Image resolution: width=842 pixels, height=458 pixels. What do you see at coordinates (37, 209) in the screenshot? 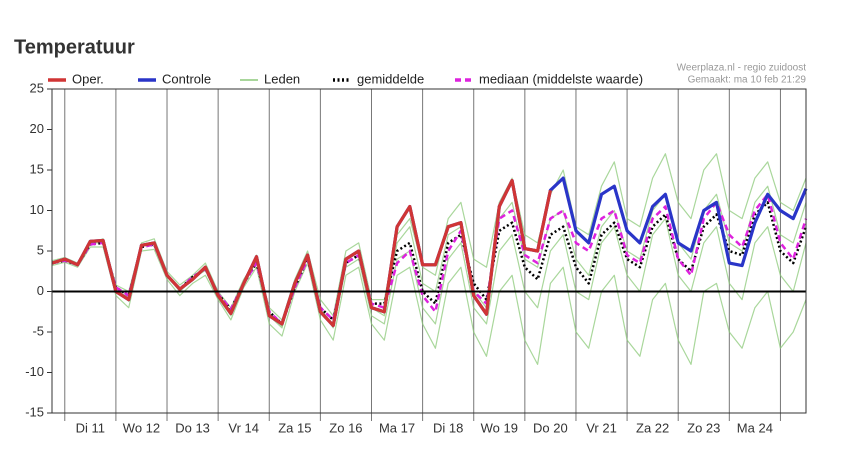
I see `y-tick-label: 10` at bounding box center [37, 209].